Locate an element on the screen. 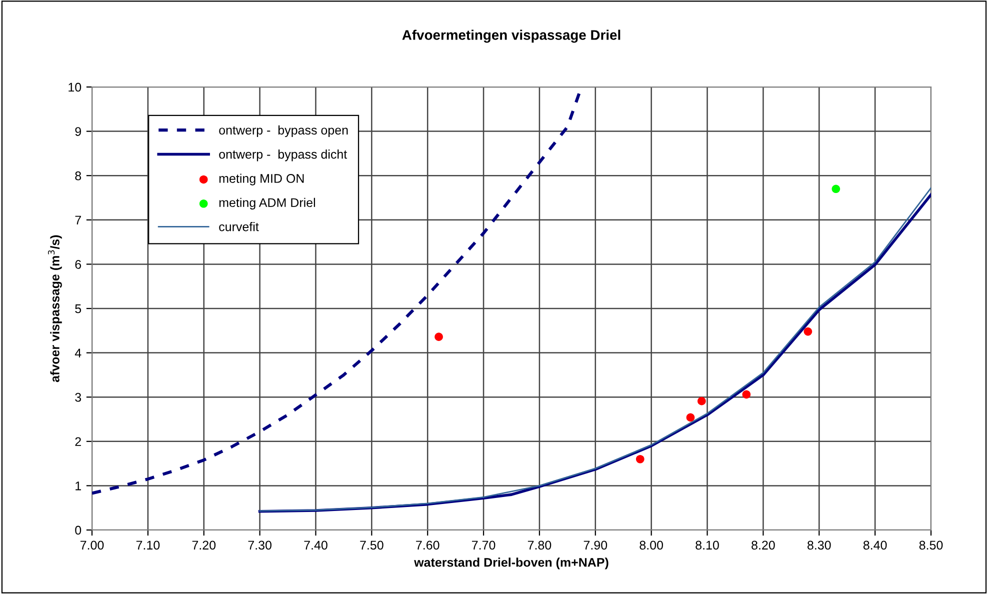 Image resolution: width=988 pixels, height=594 pixels. x-tick-label: 8.30 is located at coordinates (819, 545).